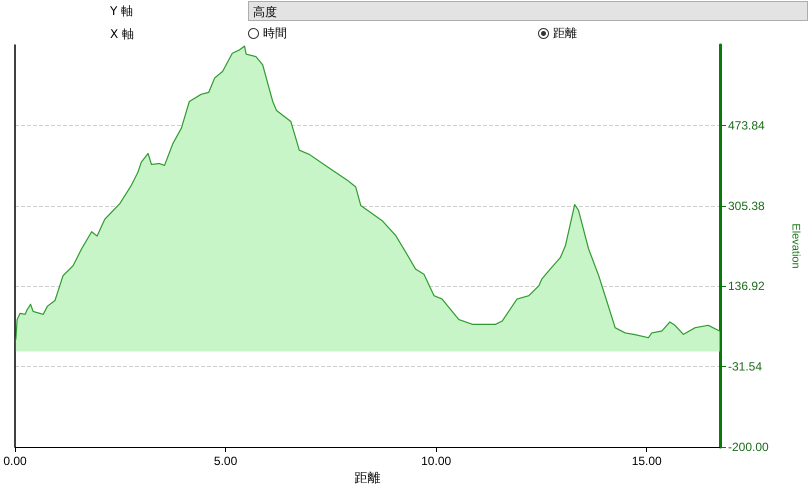  What do you see at coordinates (796, 246) in the screenshot?
I see `y-axis-title: Elevation` at bounding box center [796, 246].